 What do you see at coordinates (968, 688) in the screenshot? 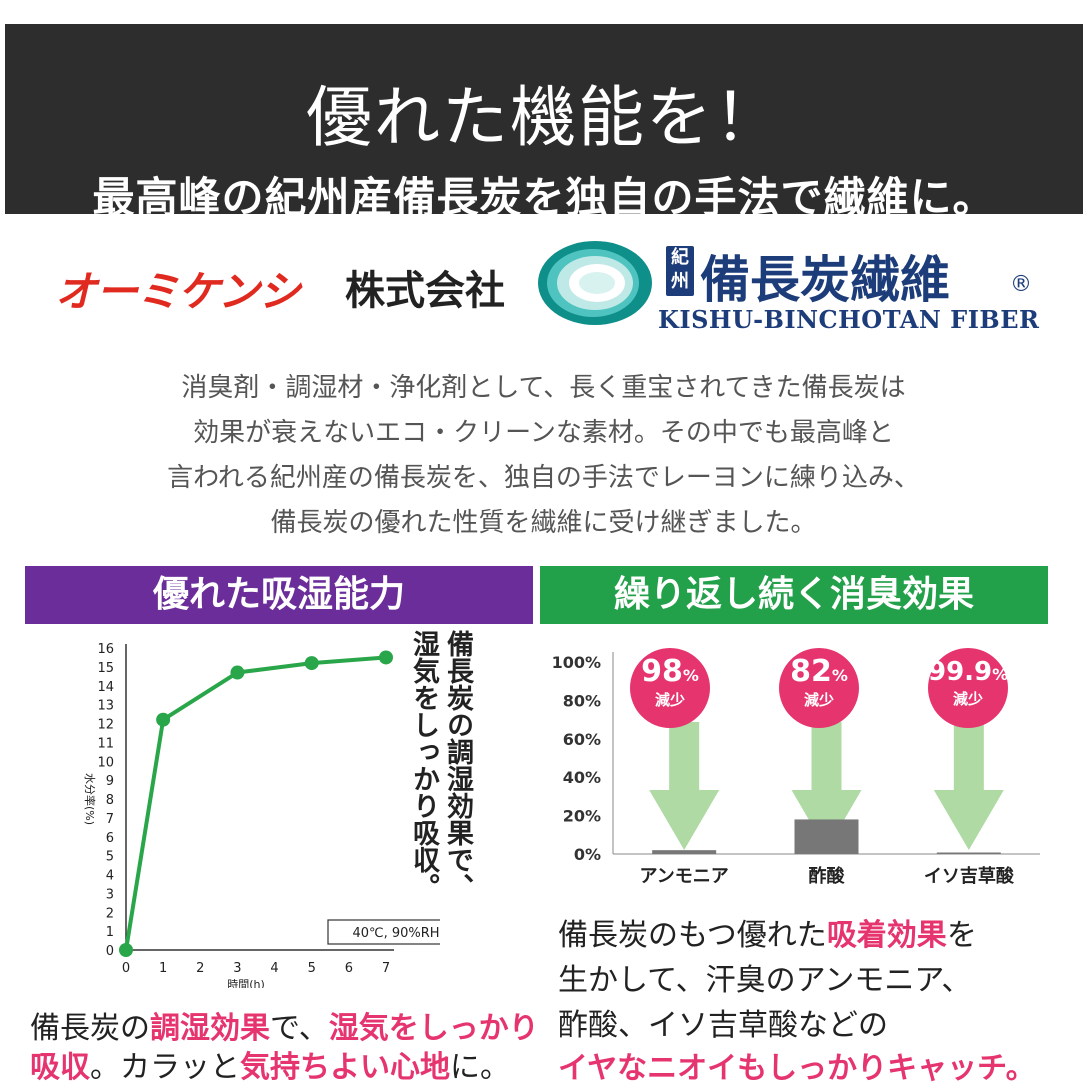
I see `reduction-badge-isovaleric: 99.9% 減少` at bounding box center [968, 688].